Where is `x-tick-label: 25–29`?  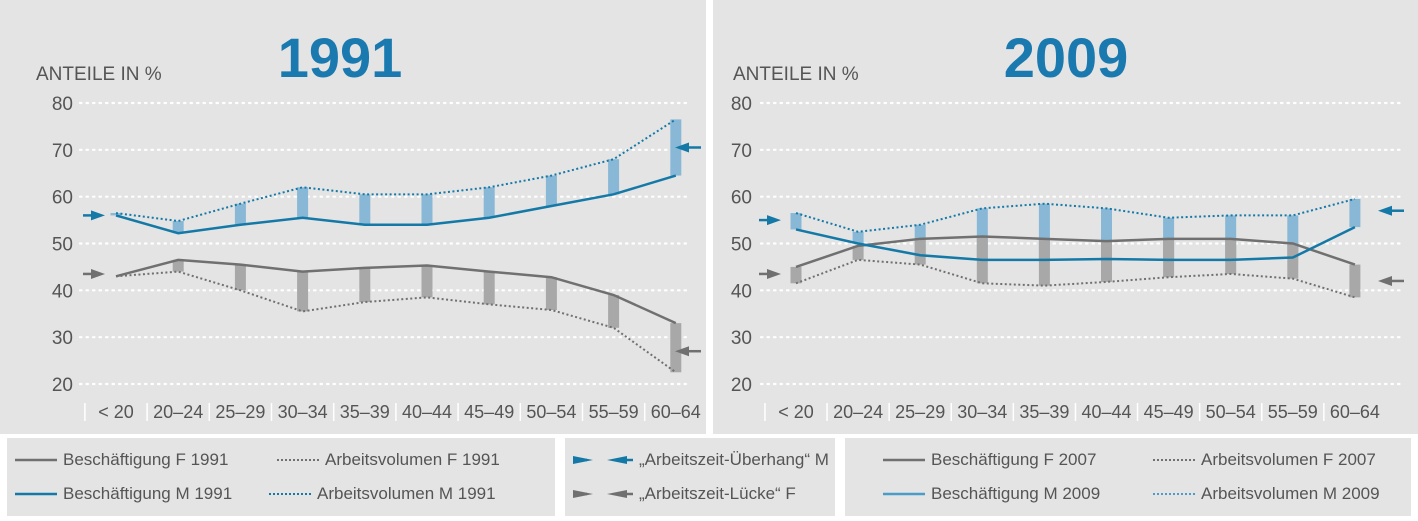
x-tick-label: 25–29 is located at coordinates (920, 412).